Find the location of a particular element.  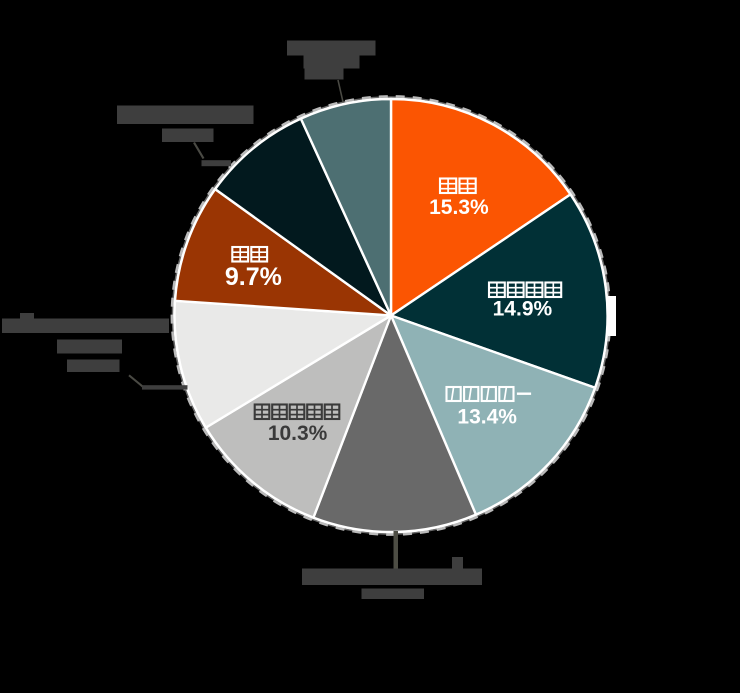

svg-text: 14.9% is located at coordinates (523, 309).